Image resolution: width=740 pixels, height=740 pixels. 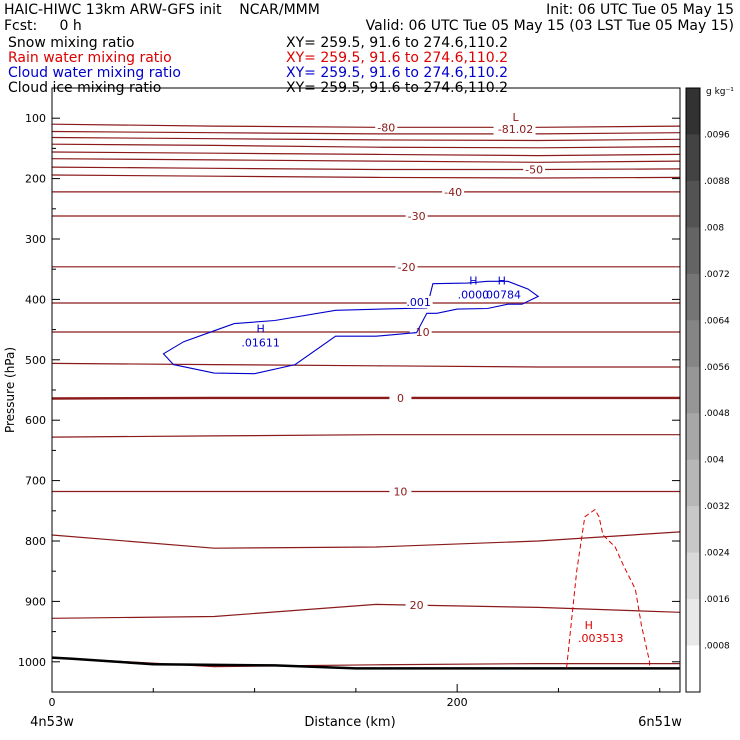 I want to click on rain-water-max-marker: H, so click(x=589, y=625).